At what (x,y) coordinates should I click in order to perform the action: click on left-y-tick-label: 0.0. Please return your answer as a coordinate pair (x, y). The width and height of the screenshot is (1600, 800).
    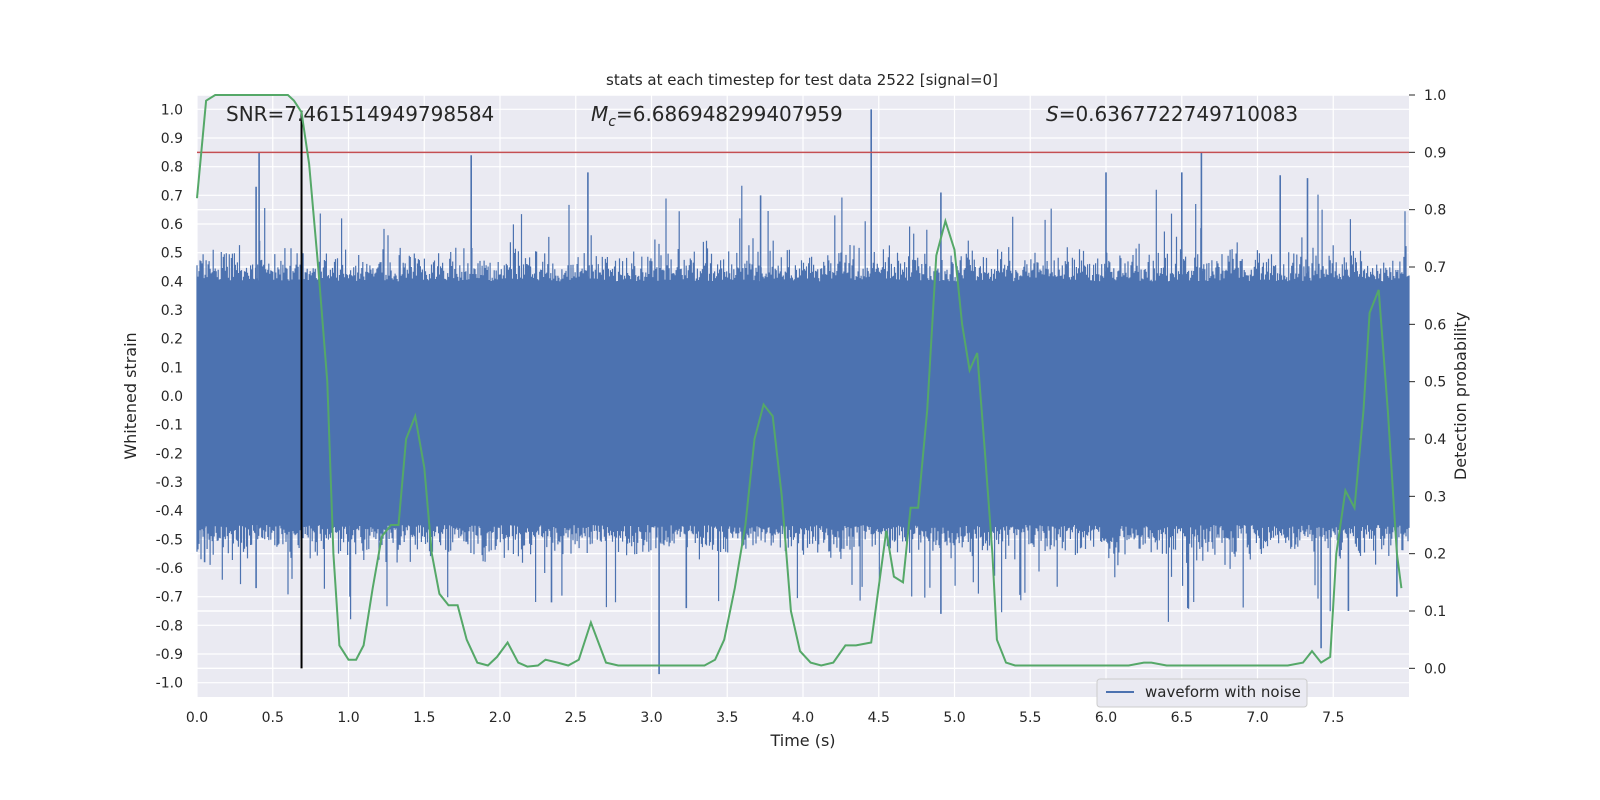
    Looking at the image, I should click on (172, 397).